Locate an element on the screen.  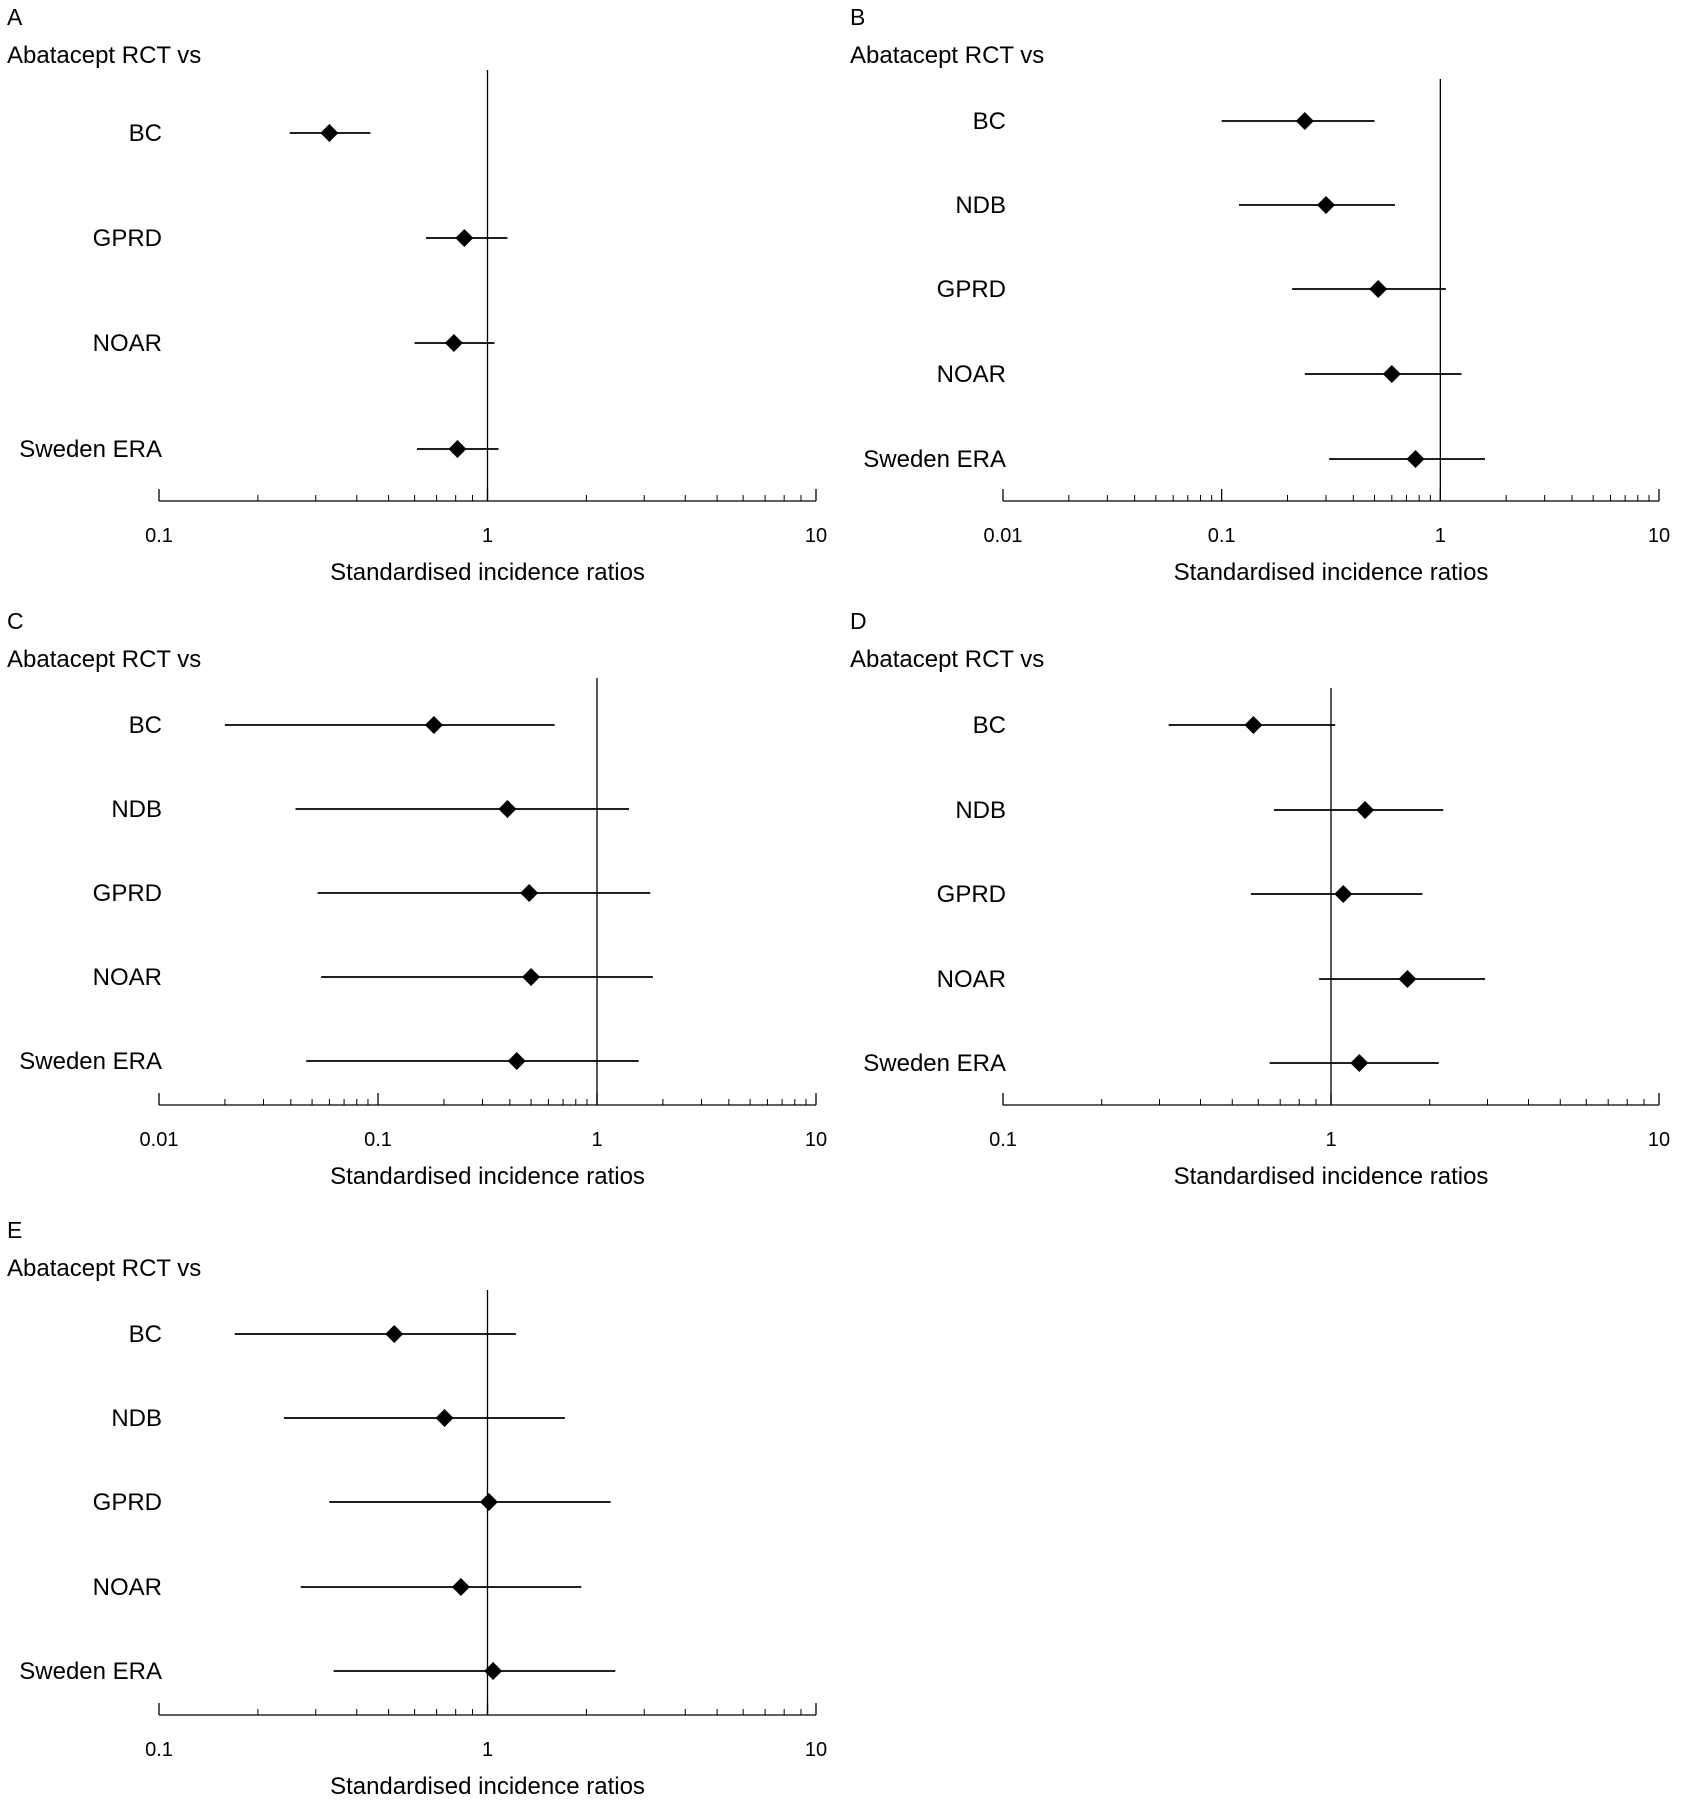
panel-letter: D is located at coordinates (858, 621).